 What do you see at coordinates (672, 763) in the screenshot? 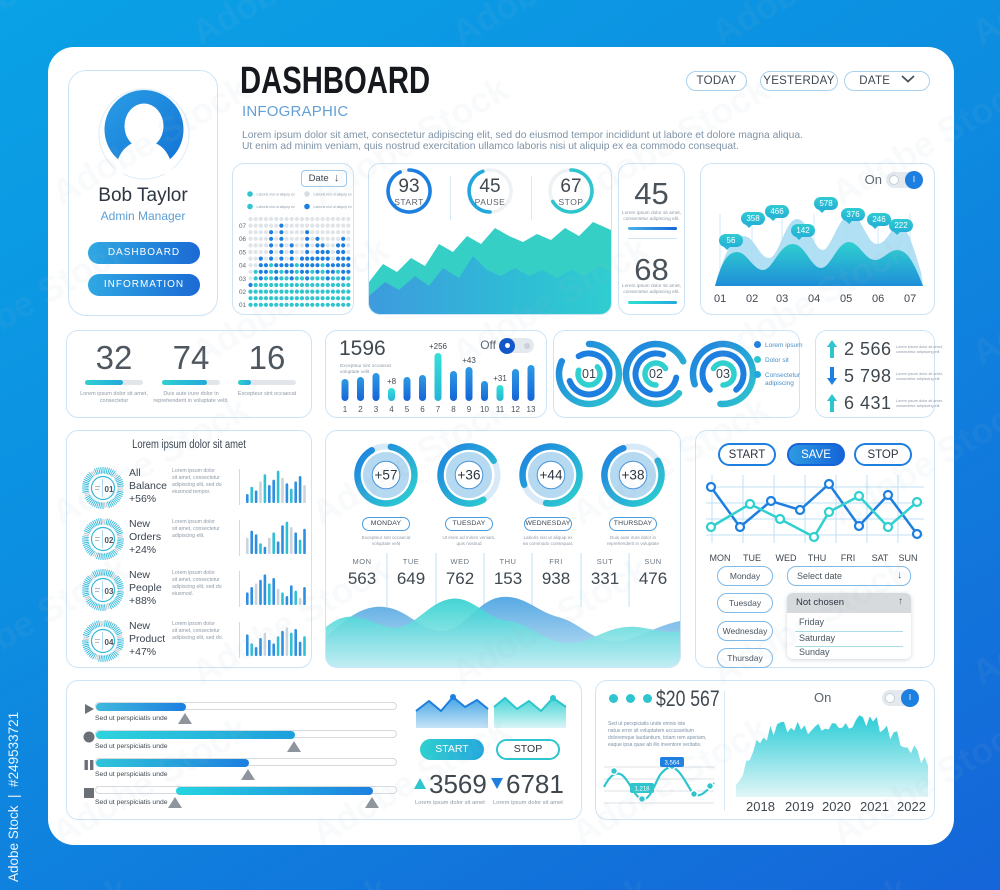
I see `svg-text: 3,564` at bounding box center [672, 763].